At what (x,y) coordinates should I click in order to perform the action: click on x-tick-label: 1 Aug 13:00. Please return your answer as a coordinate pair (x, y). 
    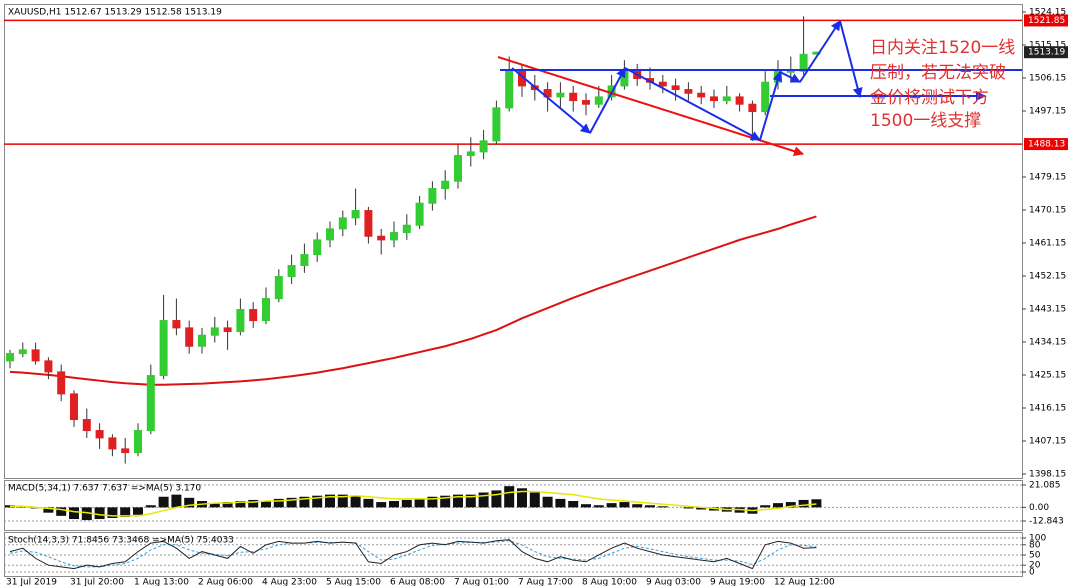
    Looking at the image, I should click on (161, 582).